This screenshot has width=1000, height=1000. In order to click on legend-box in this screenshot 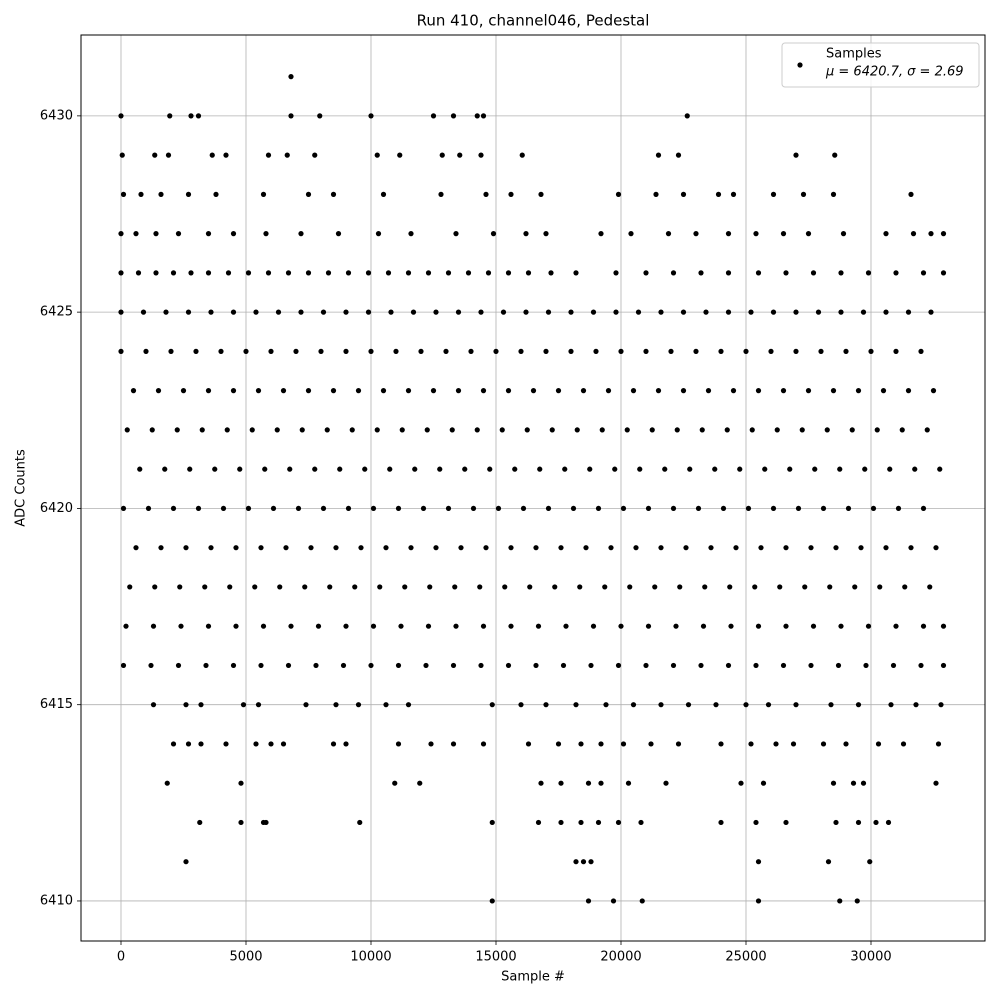, I will do `click(880, 65)`.